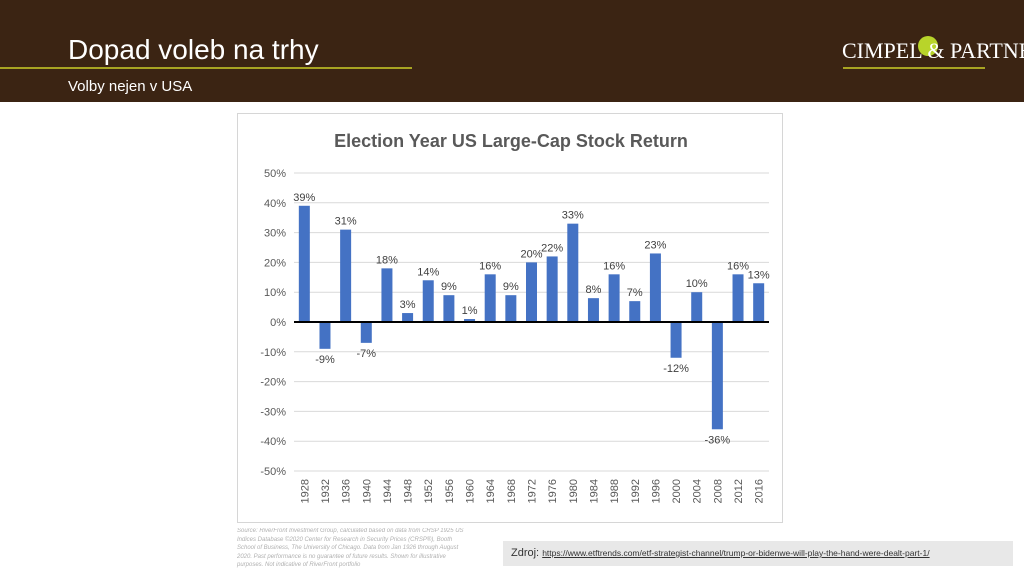  I want to click on company-logo: CIMPEL & PARTNEŘI, so click(933, 50).